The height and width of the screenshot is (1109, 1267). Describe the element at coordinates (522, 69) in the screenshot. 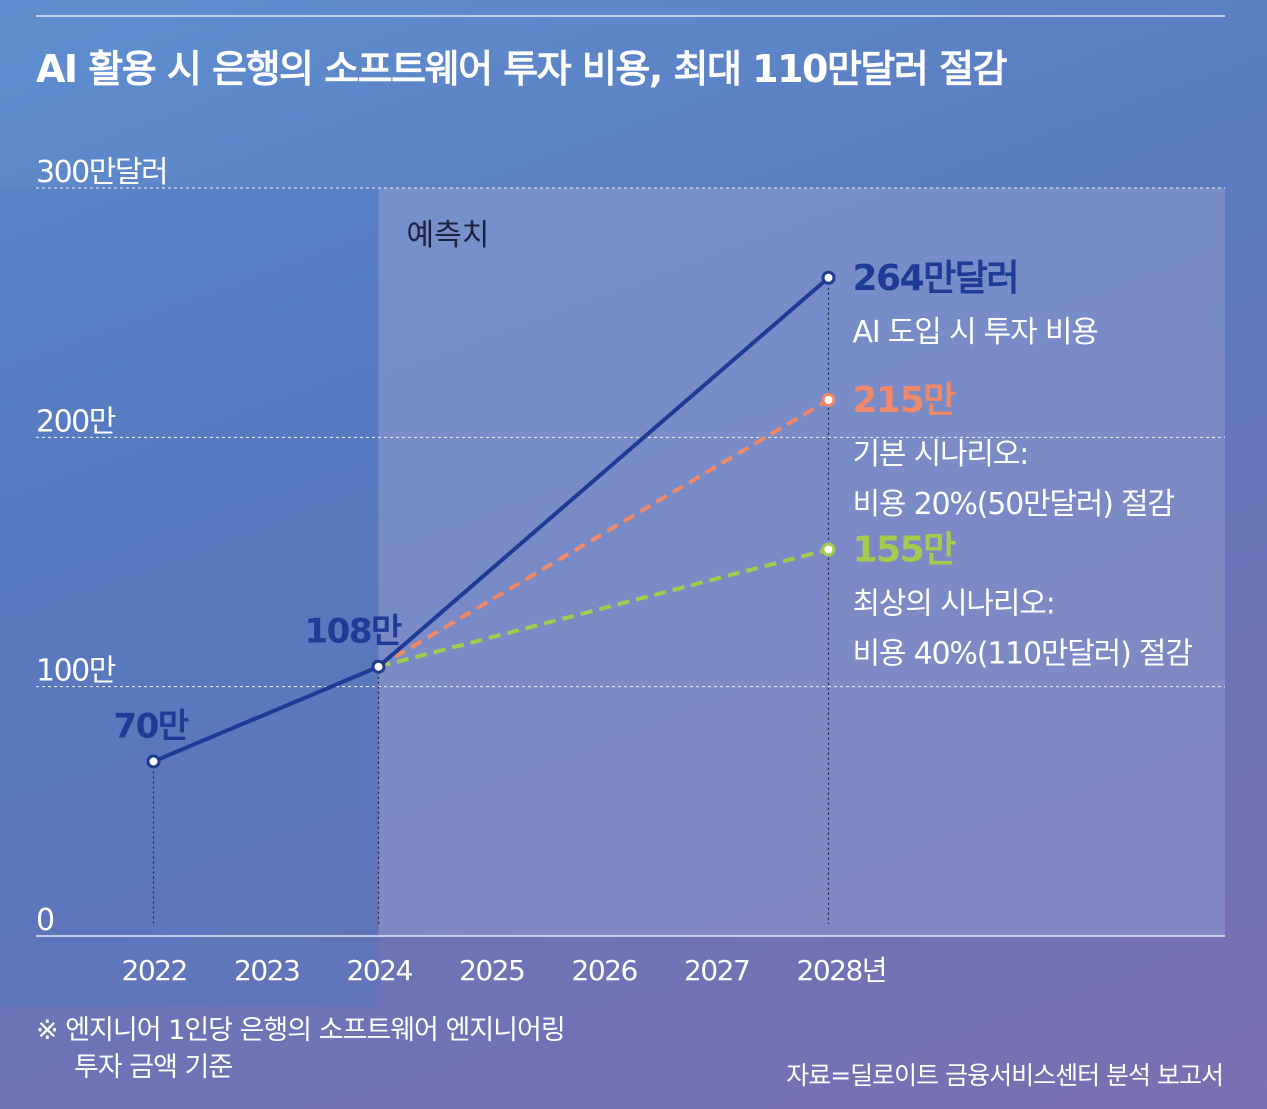

I see `chart-title: AI 활용 시 은행의 소프트웨어 투자 비용, 최대 110만달러 절감` at that location.